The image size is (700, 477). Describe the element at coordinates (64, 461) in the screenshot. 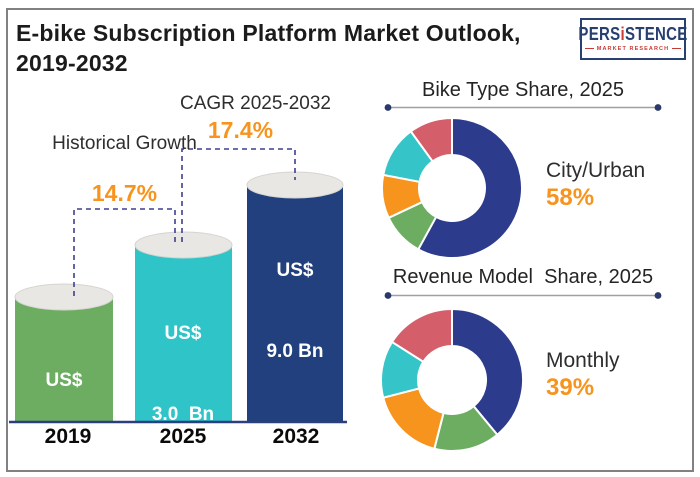

I see `bar-value-amount: 1.4 Bn` at that location.